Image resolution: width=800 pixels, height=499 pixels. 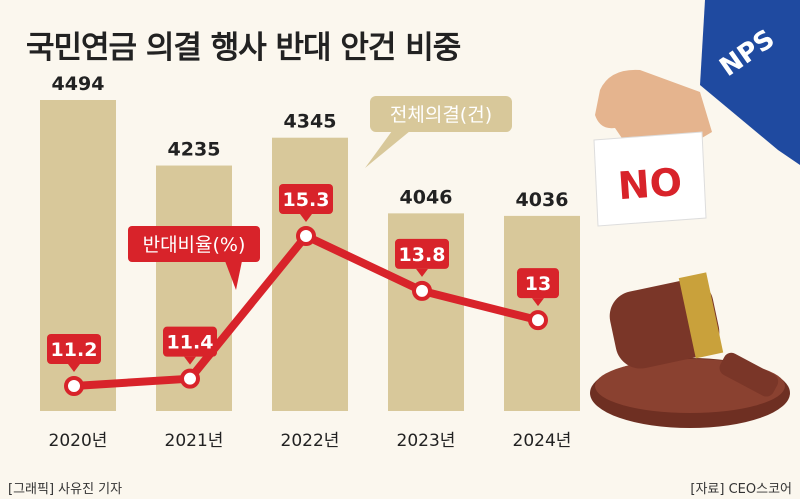 What do you see at coordinates (741, 489) in the screenshot?
I see `data-source: [자료] CEO스코어` at bounding box center [741, 489].